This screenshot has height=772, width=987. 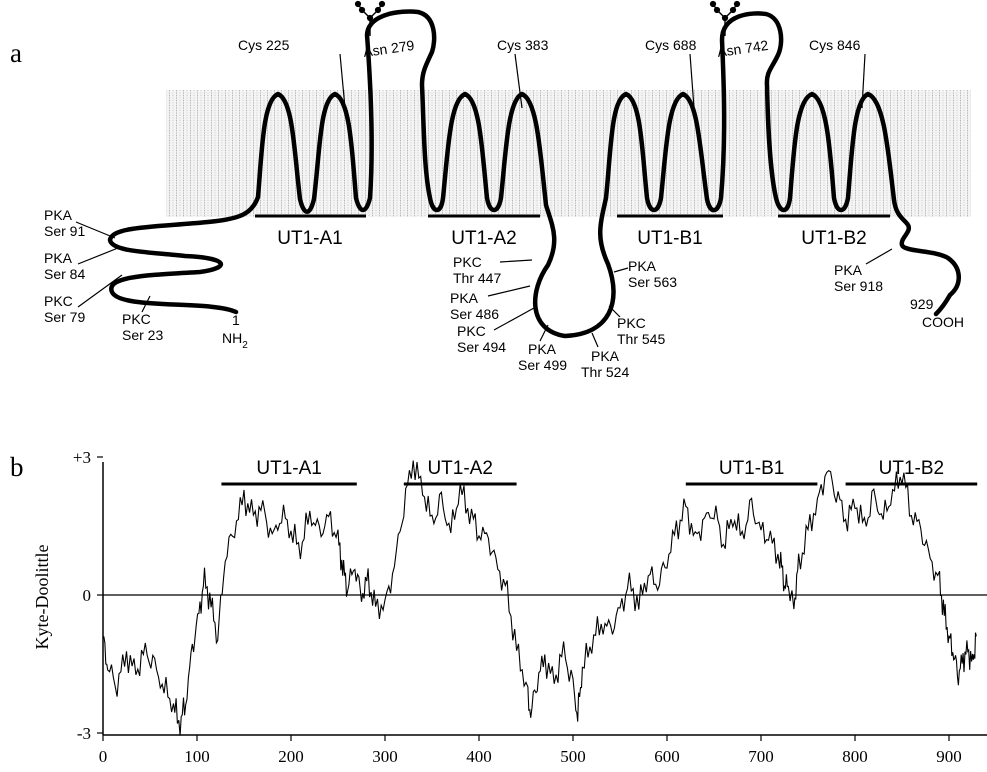 What do you see at coordinates (58, 301) in the screenshot?
I see `site-n3-kinase: PKC` at bounding box center [58, 301].